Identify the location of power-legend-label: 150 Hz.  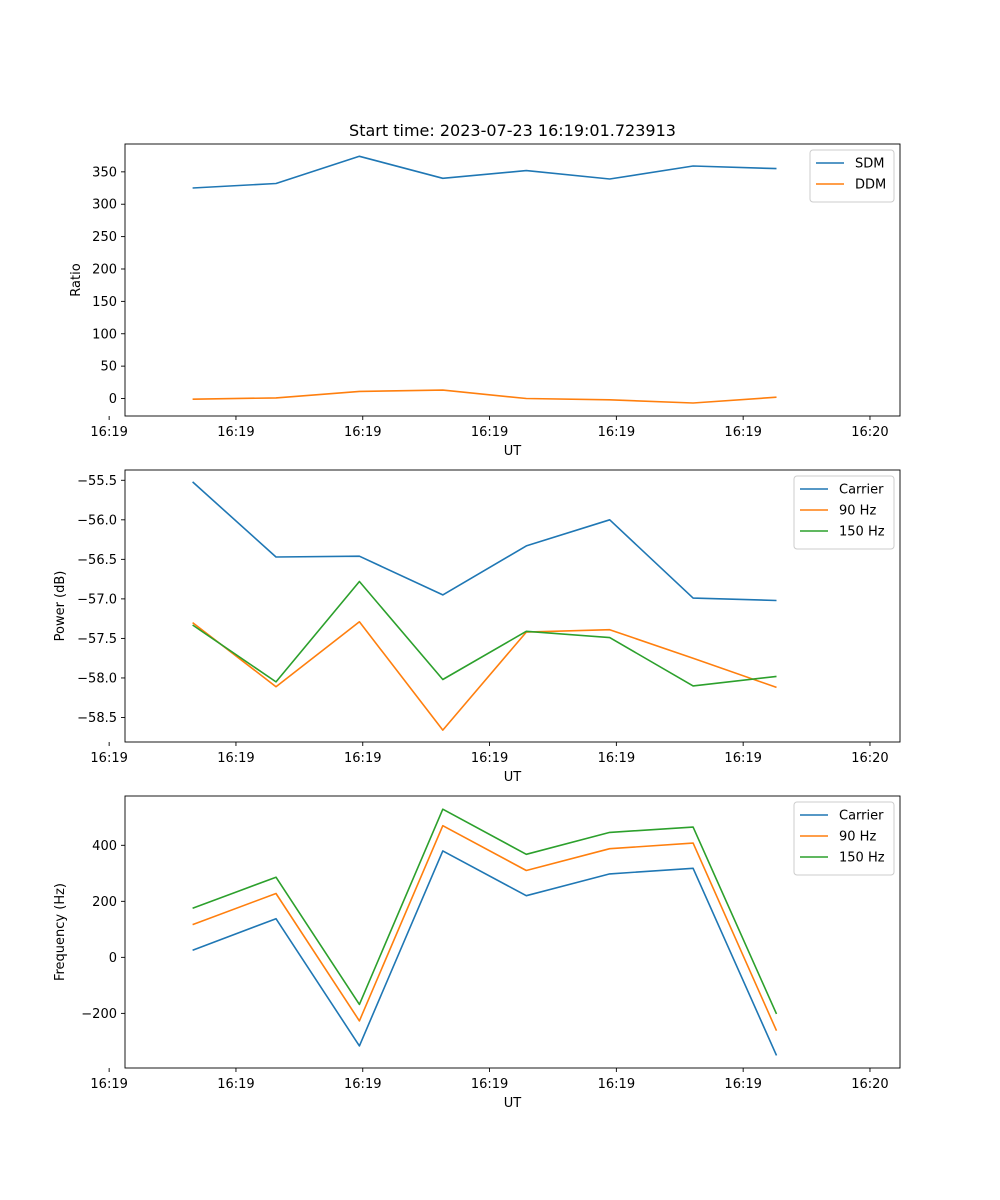
(862, 532).